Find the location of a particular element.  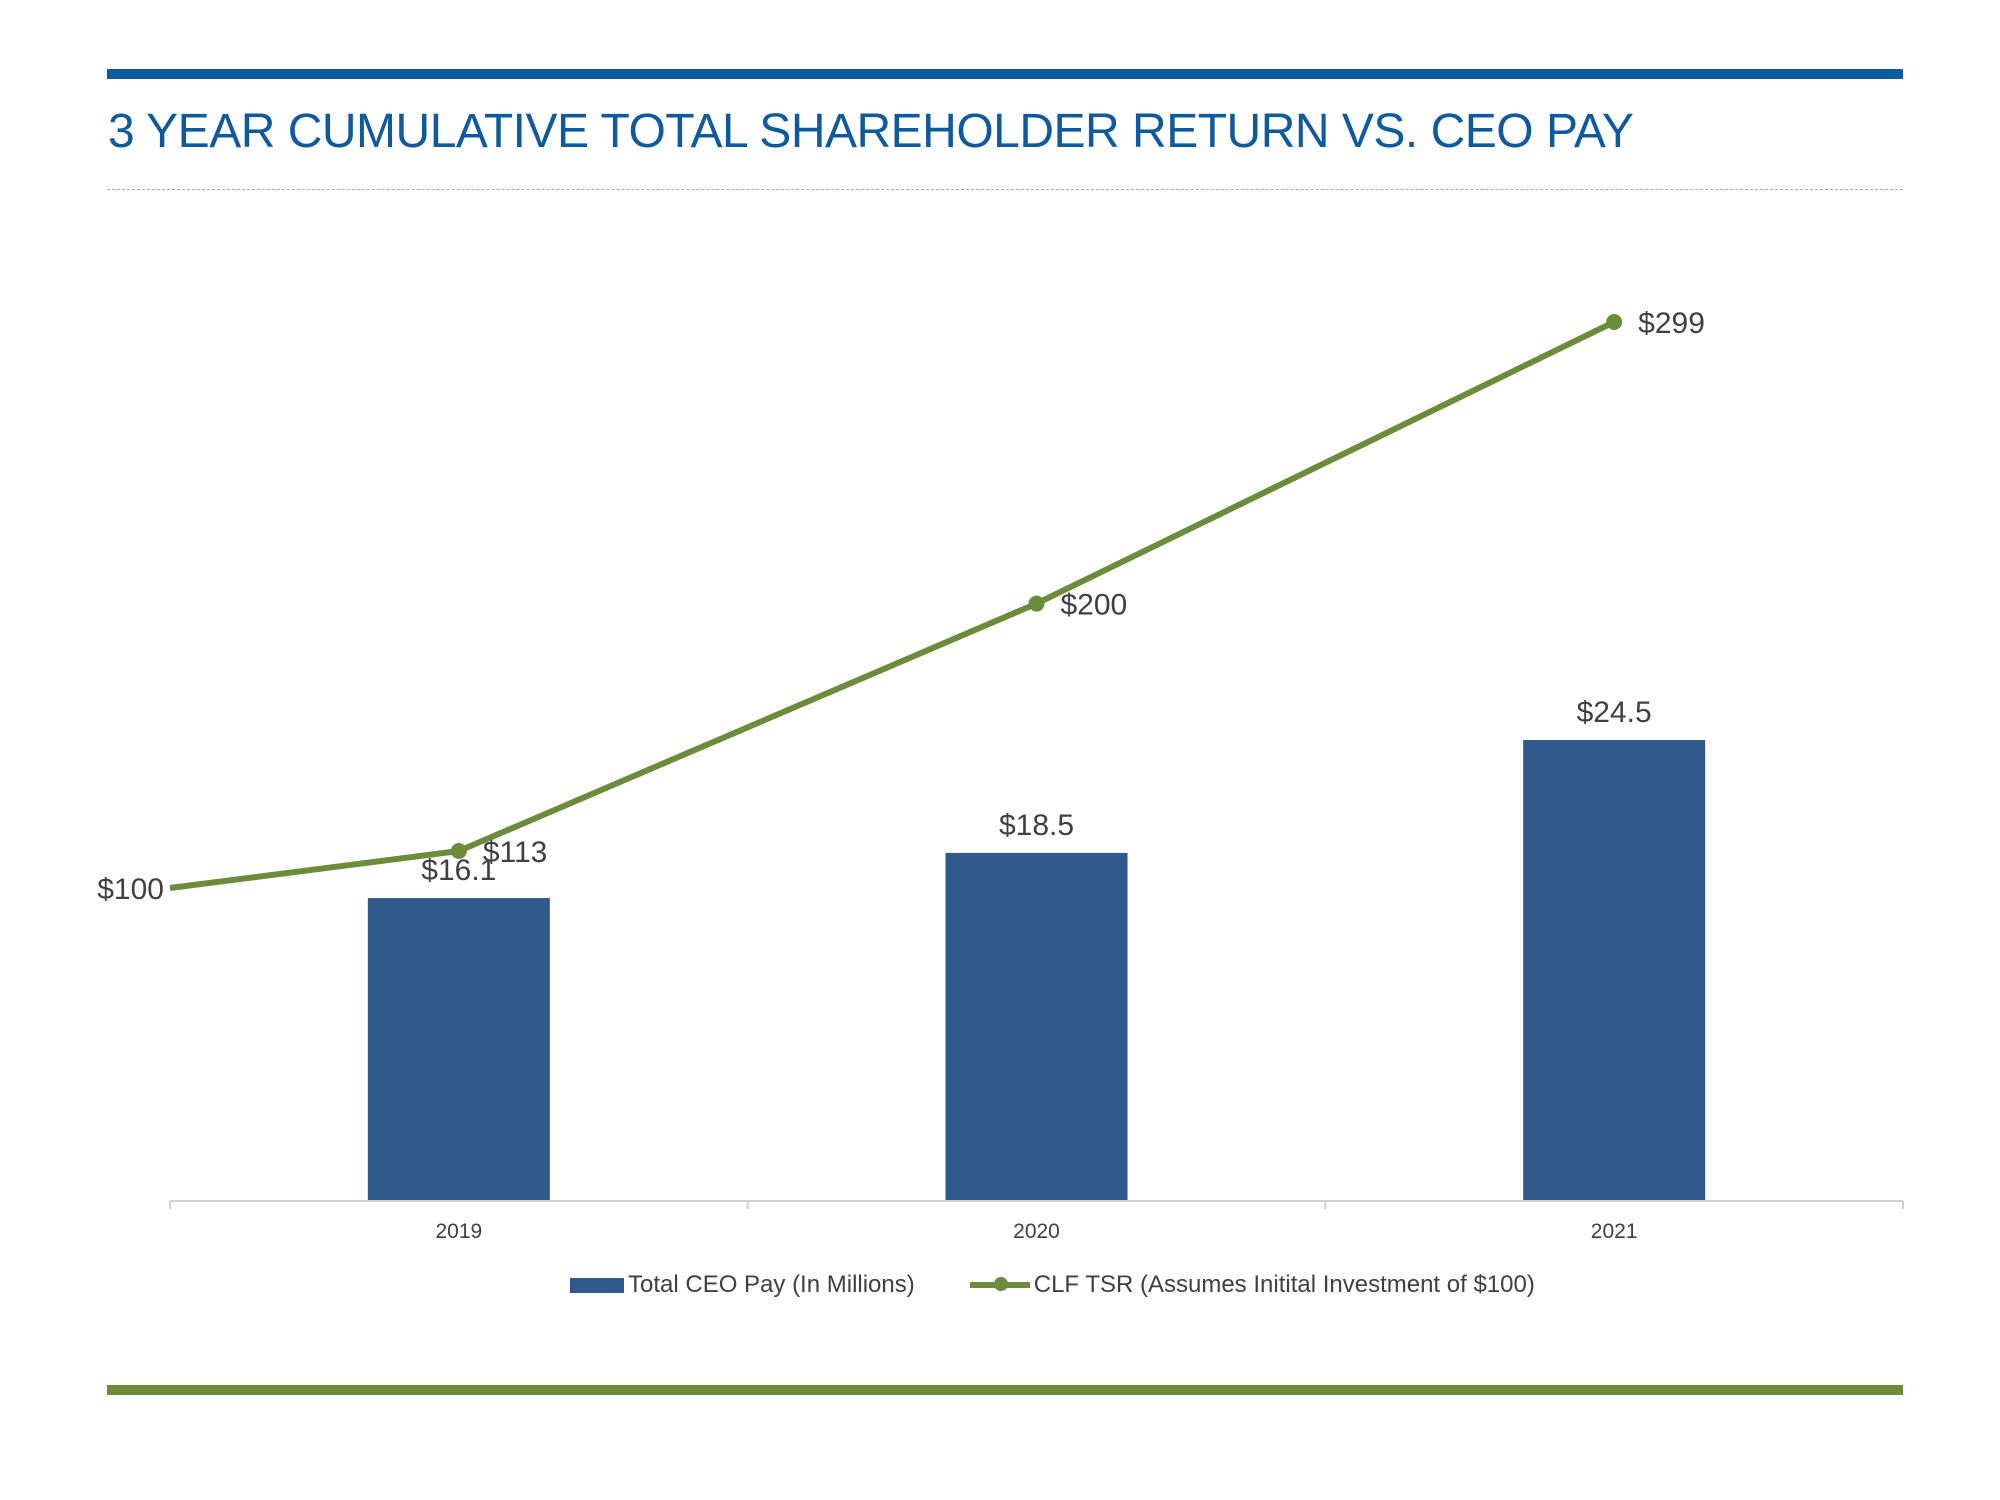

x-tick-label-2020: 2020 is located at coordinates (1036, 1231).